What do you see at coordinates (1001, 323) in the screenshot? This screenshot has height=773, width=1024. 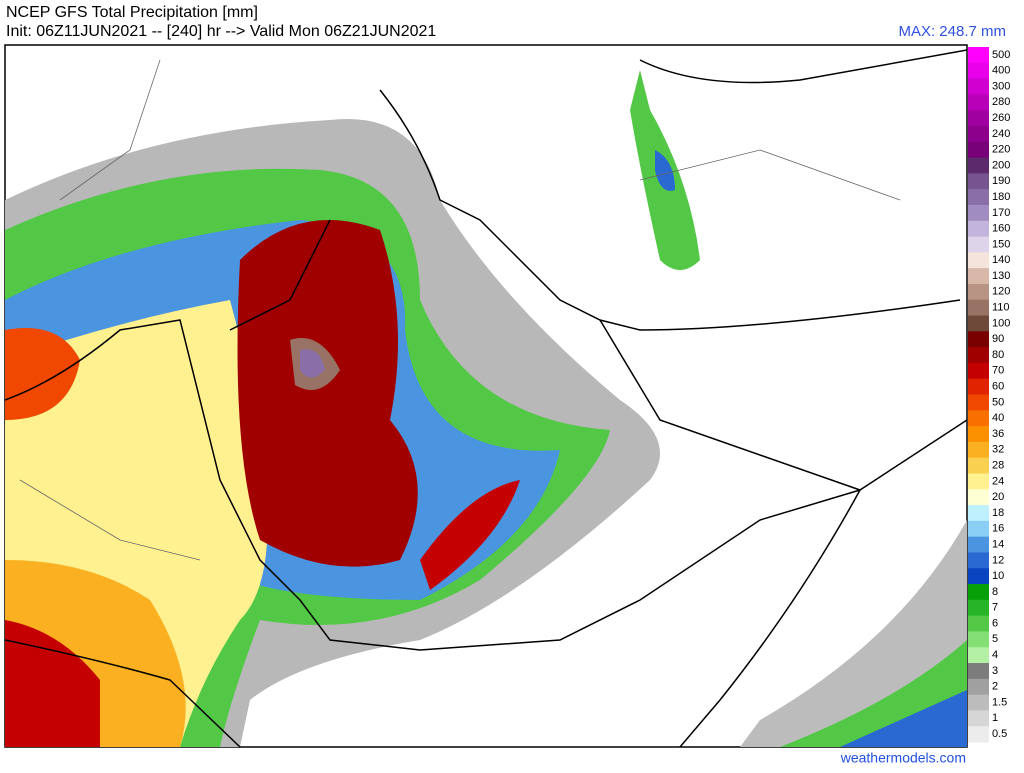 I see `colorbar-label: 100` at bounding box center [1001, 323].